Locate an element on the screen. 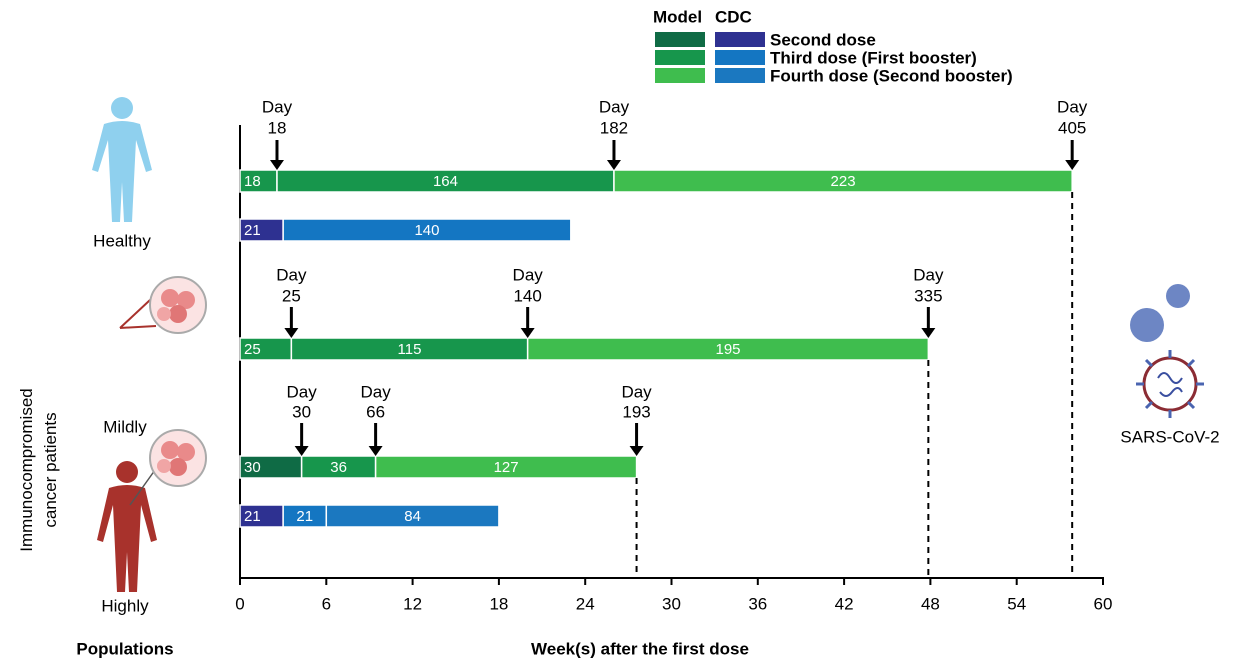 This screenshot has width=1243, height=666. segment-label: 84 is located at coordinates (412, 516).